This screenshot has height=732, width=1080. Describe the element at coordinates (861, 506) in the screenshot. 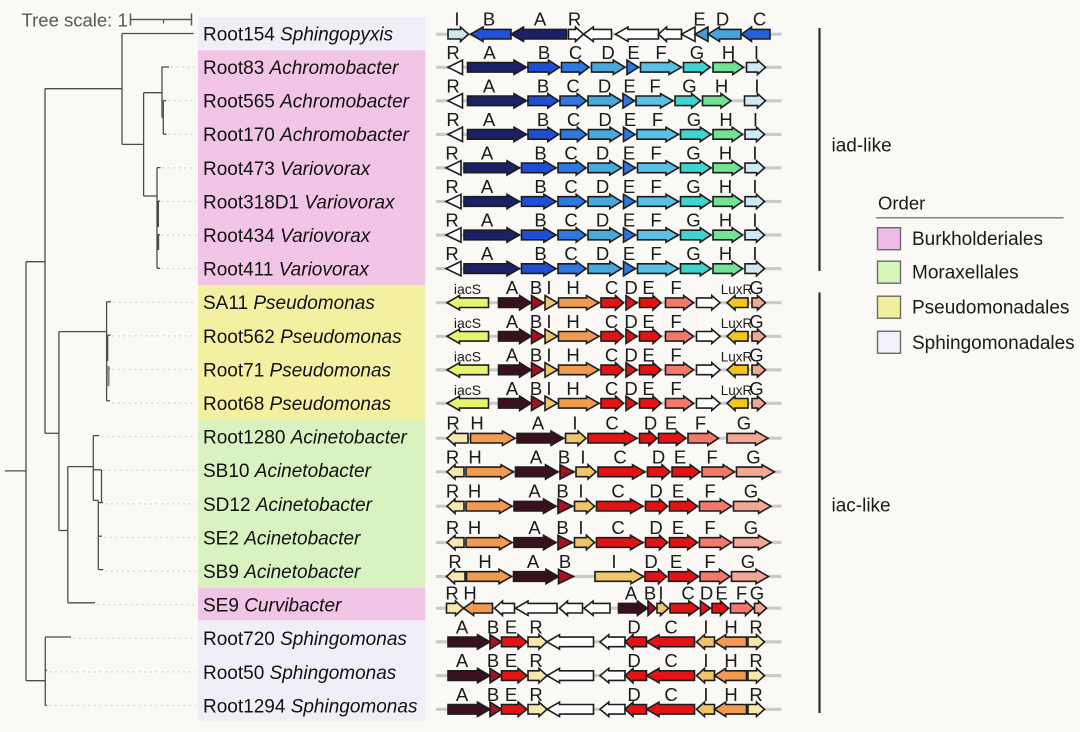

I see `svg-text: iac-like` at that location.